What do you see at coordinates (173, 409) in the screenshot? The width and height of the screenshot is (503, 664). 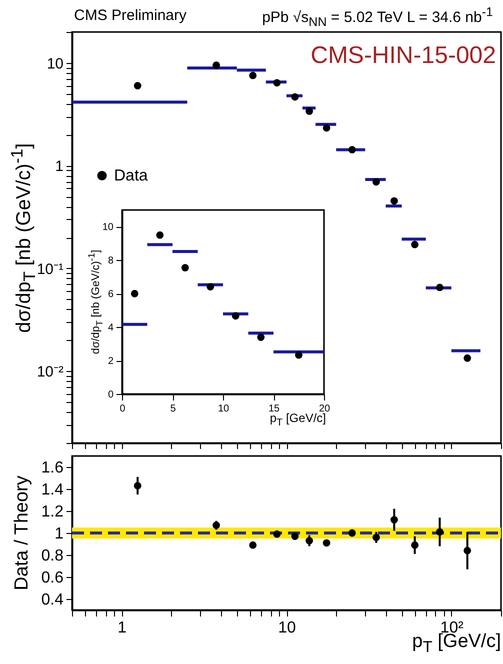 I see `x-tick-label: 5` at bounding box center [173, 409].